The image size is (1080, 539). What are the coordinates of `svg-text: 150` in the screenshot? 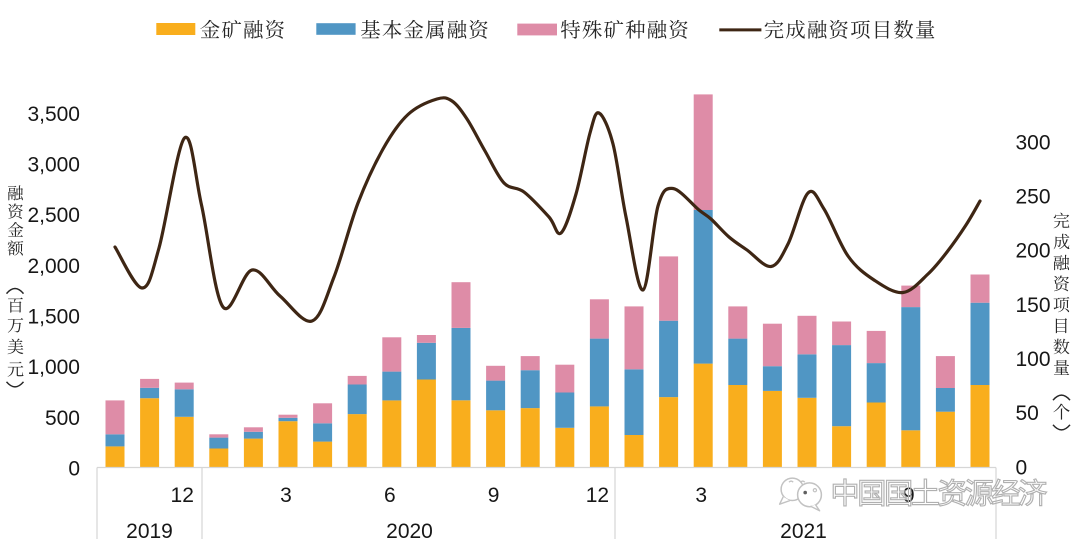 It's located at (1033, 305).